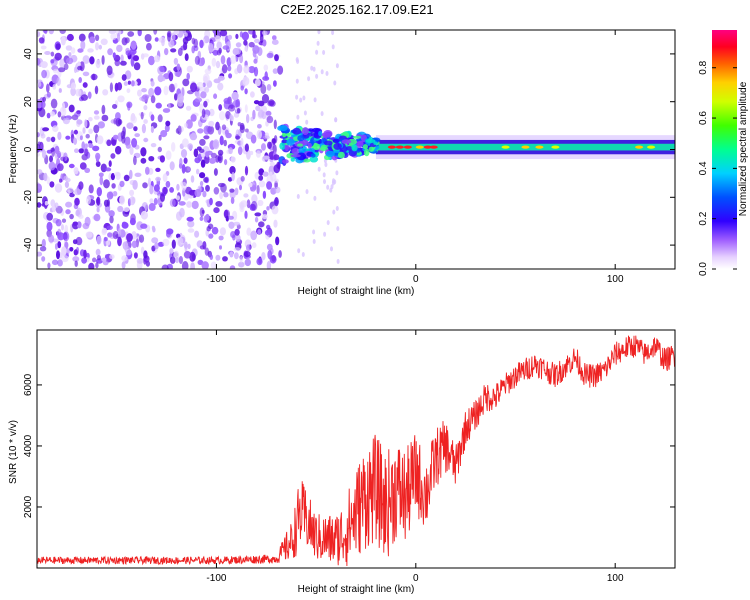 This screenshot has width=750, height=600. I want to click on colorbar-tick-label: 0.6, so click(703, 118).